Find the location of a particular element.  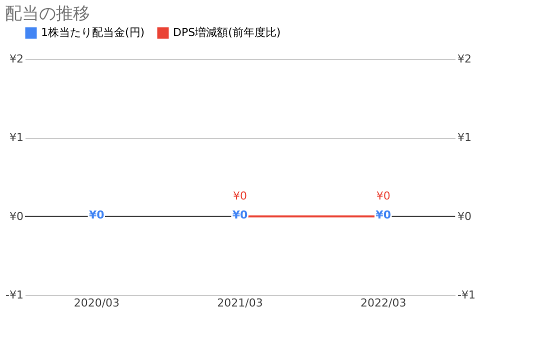

y2-tick-label: ¥0 is located at coordinates (465, 216).